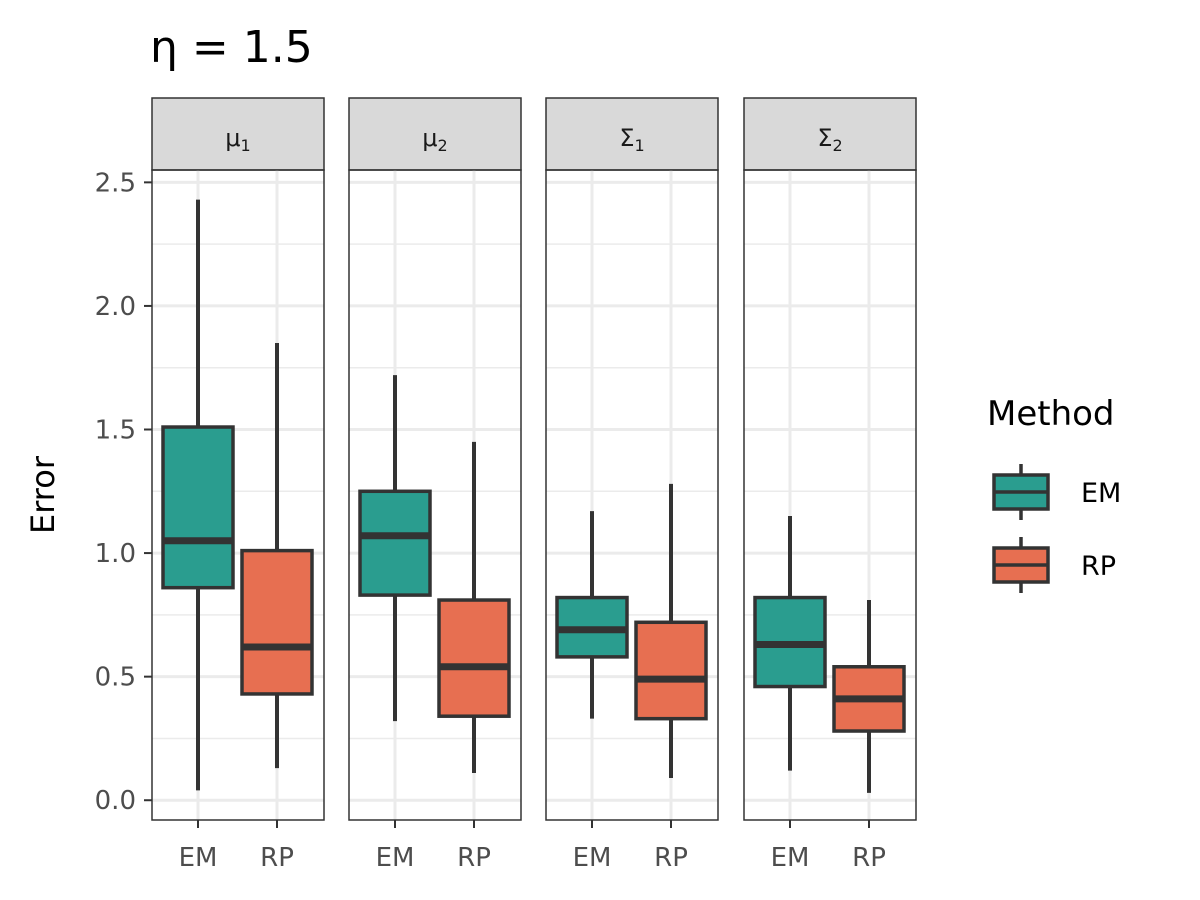 Image resolution: width=1200 pixels, height=900 pixels. I want to click on y-tick-label: 0.0, so click(115, 801).